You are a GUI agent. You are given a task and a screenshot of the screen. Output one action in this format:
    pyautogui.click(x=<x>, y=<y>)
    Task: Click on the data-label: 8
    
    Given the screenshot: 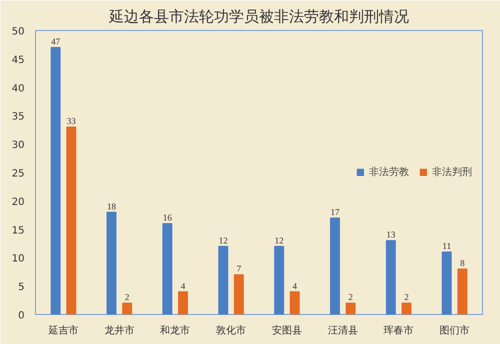 What is the action you would take?
    pyautogui.click(x=463, y=263)
    